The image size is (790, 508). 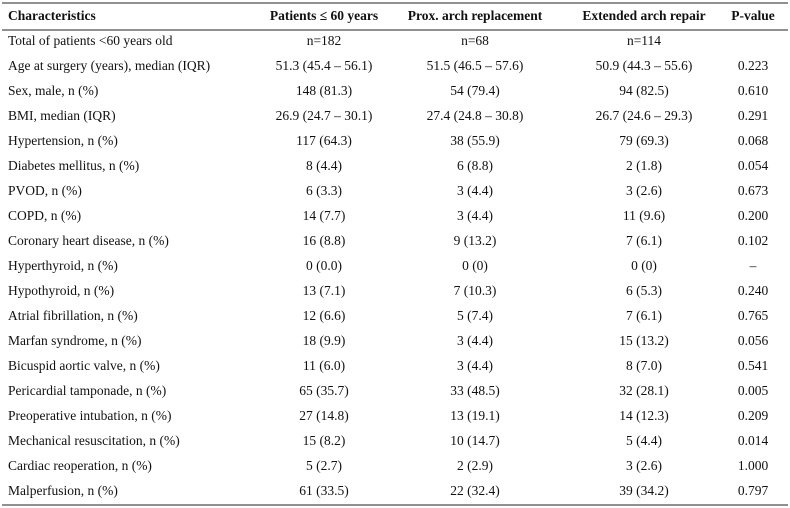 I want to click on cell: 32 (28.1), so click(x=644, y=390).